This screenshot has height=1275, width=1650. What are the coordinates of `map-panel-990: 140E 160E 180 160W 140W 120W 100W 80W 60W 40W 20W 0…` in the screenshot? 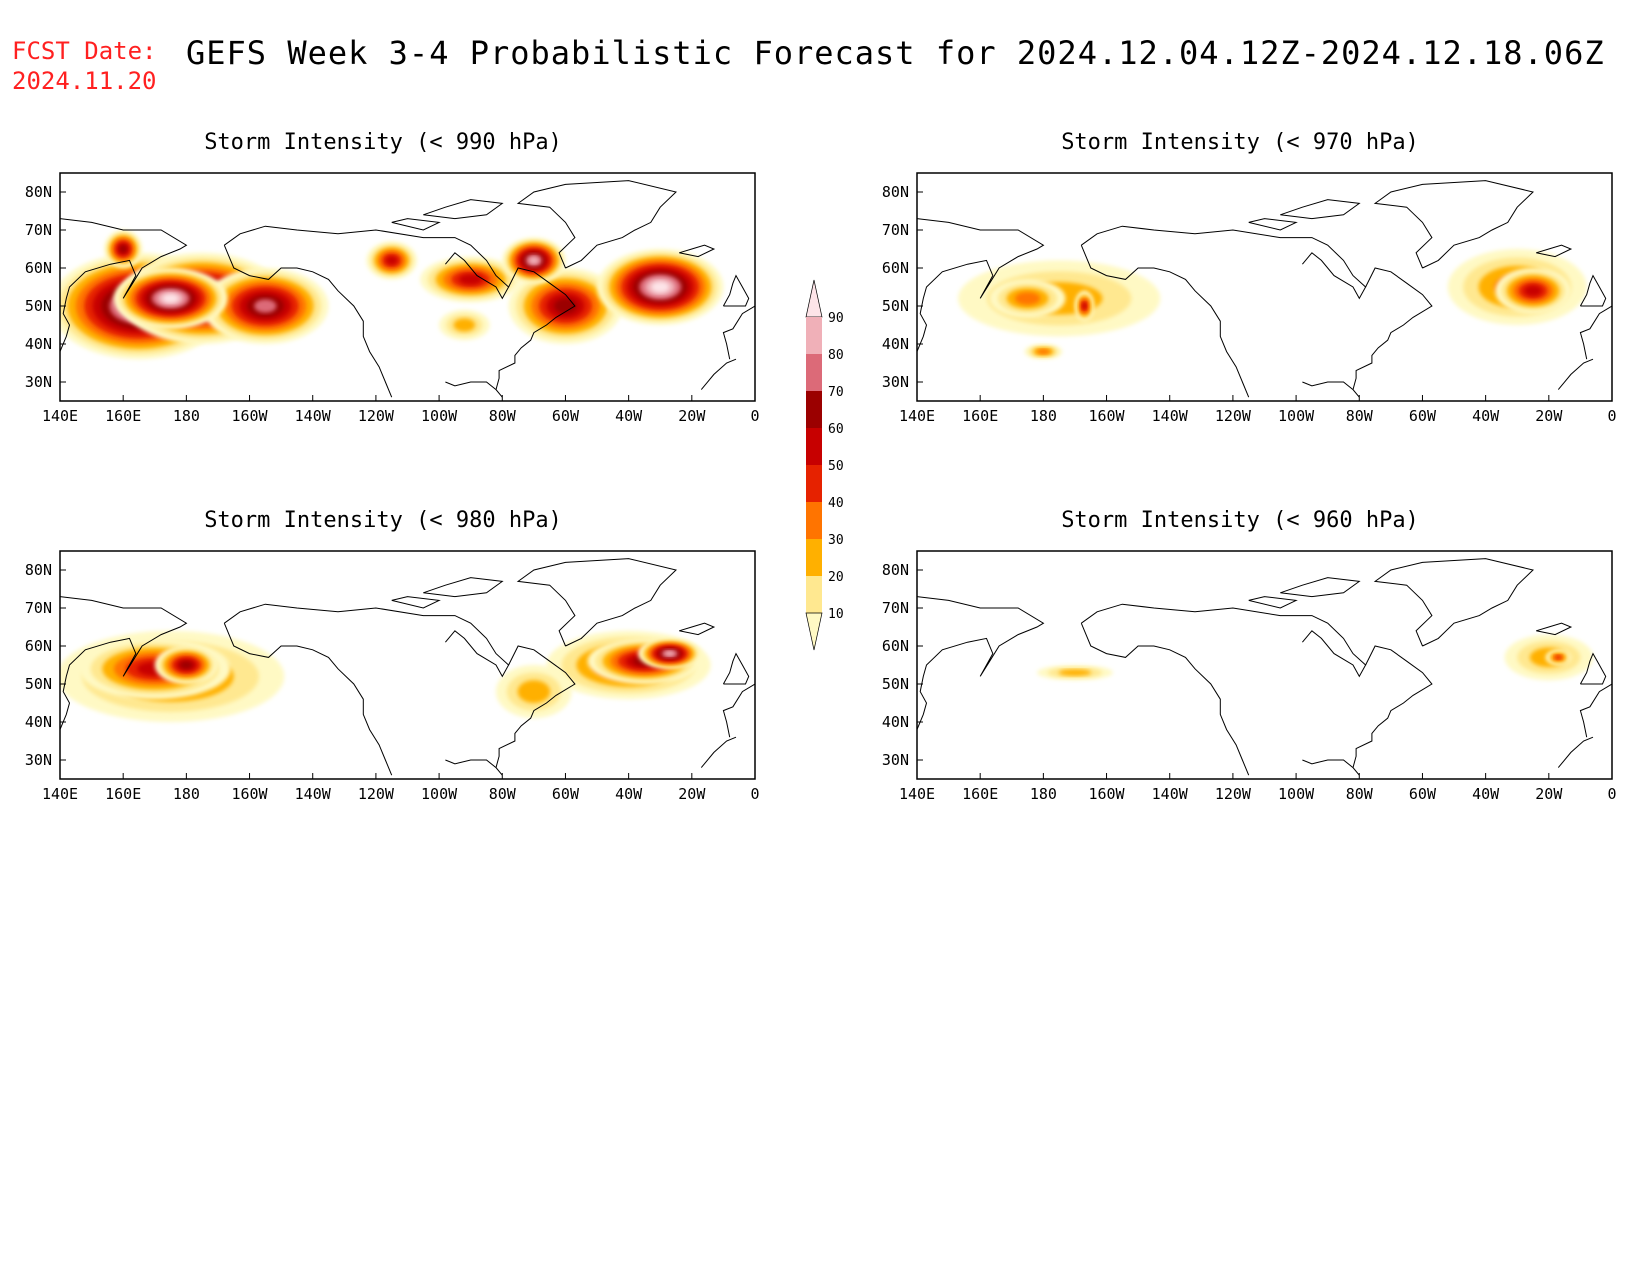 It's located at (392, 298).